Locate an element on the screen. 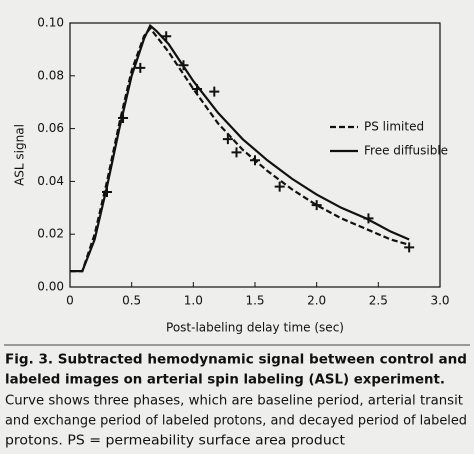 The height and width of the screenshot is (454, 474). x-tick-label: 3.0 is located at coordinates (439, 301).